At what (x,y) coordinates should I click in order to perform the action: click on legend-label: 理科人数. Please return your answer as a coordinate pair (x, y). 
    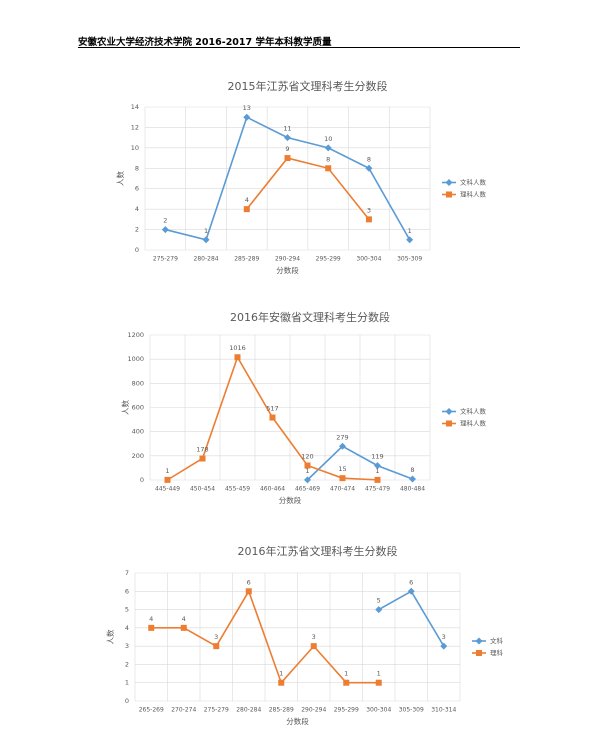
    Looking at the image, I should click on (473, 194).